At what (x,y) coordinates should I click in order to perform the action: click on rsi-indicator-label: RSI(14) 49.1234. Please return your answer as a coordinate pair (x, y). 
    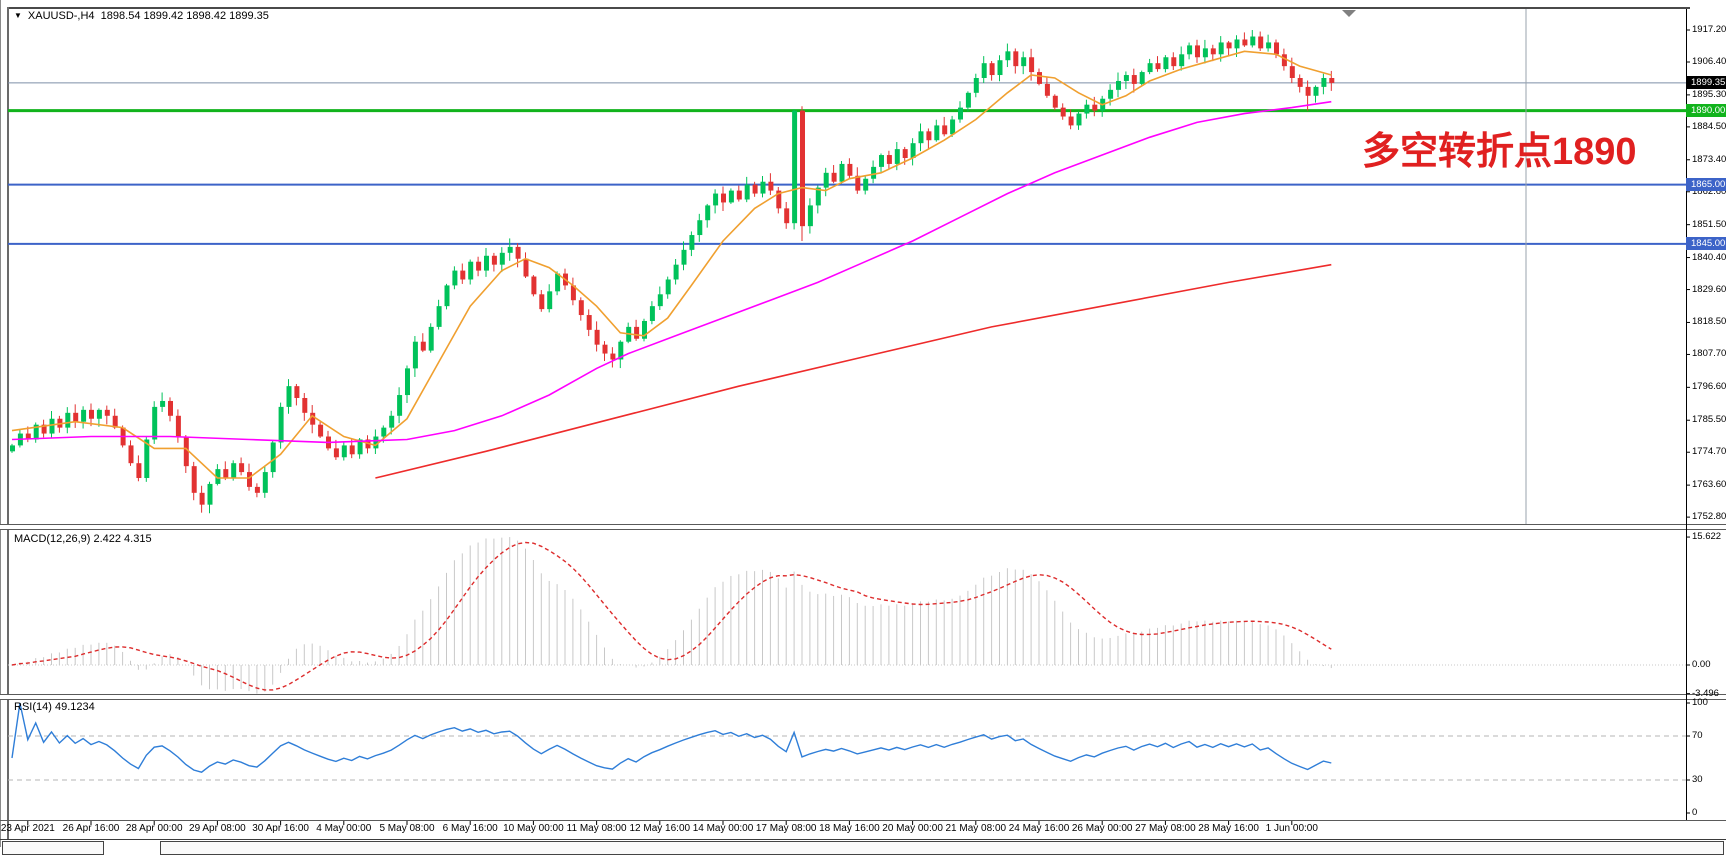
    Looking at the image, I should click on (54, 707).